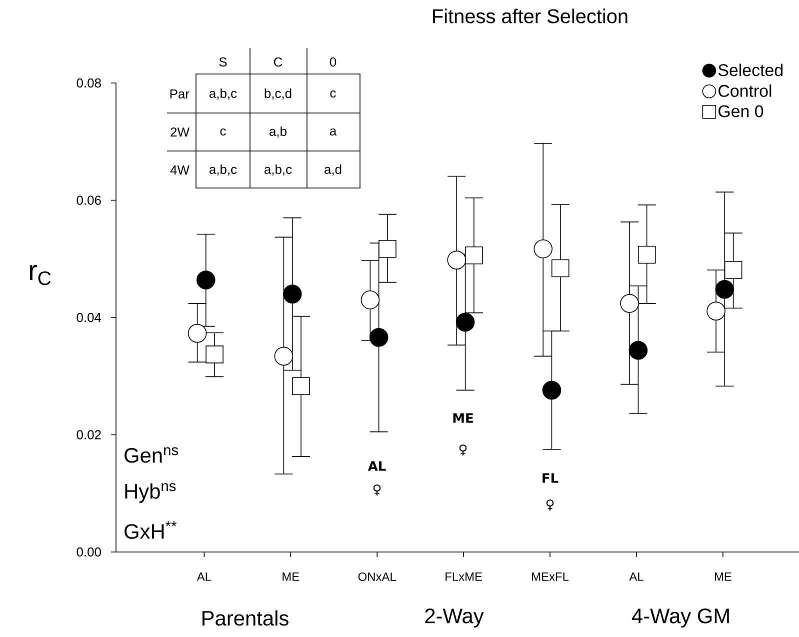 This screenshot has height=637, width=799. I want to click on y-tick-label: 0.04, so click(89, 317).